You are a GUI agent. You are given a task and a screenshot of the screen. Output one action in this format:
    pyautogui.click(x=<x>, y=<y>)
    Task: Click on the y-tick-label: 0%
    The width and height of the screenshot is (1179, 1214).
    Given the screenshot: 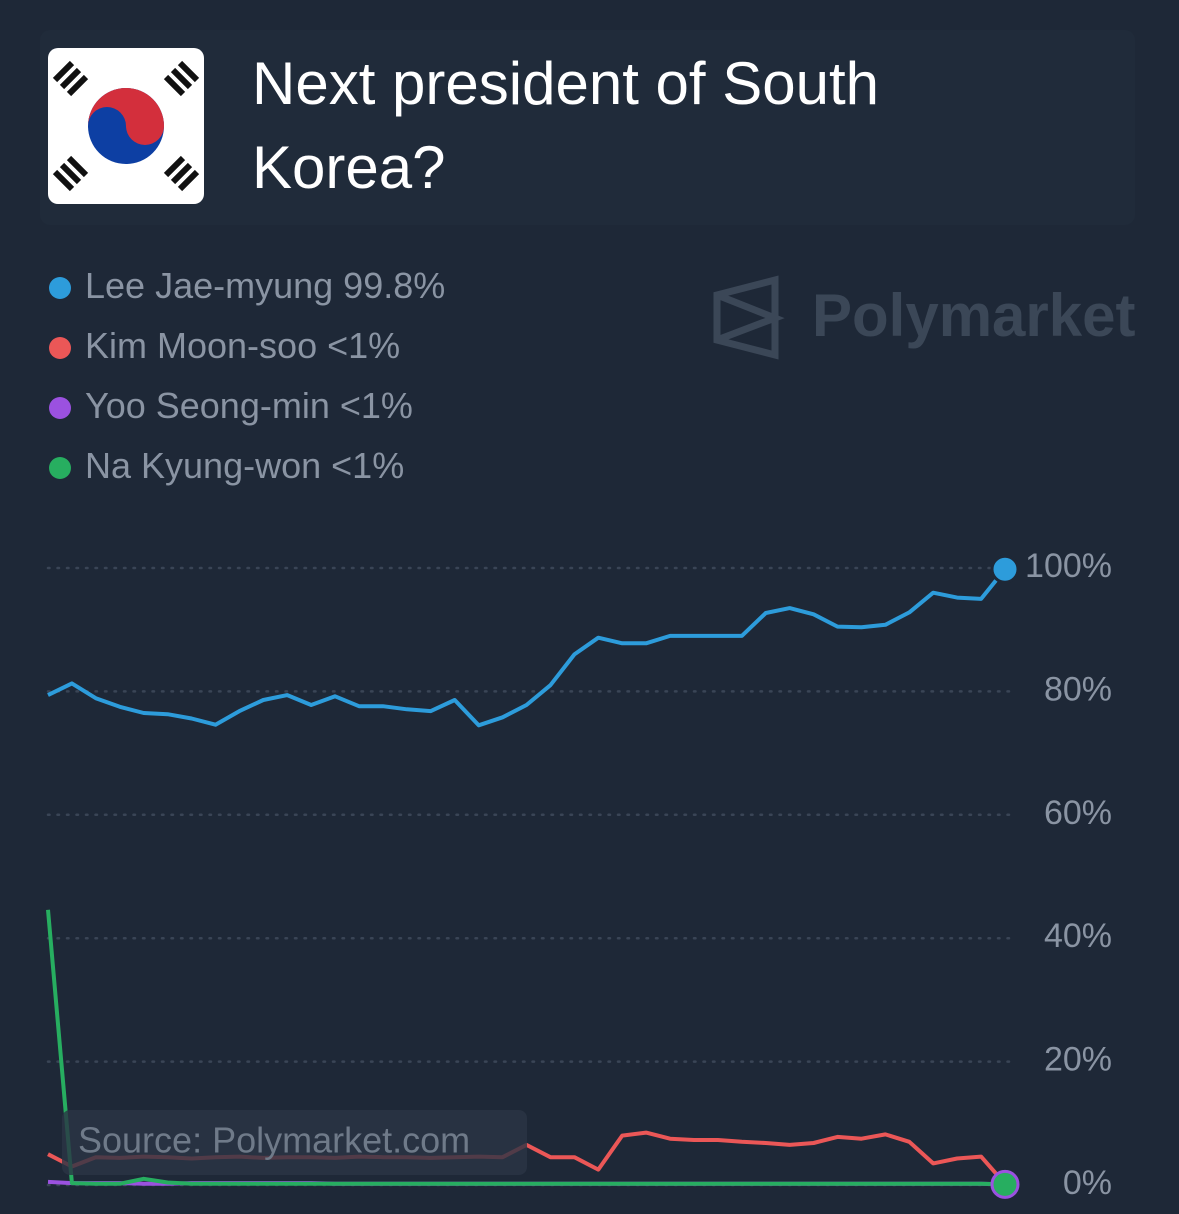 What is the action you would take?
    pyautogui.click(x=1087, y=1183)
    